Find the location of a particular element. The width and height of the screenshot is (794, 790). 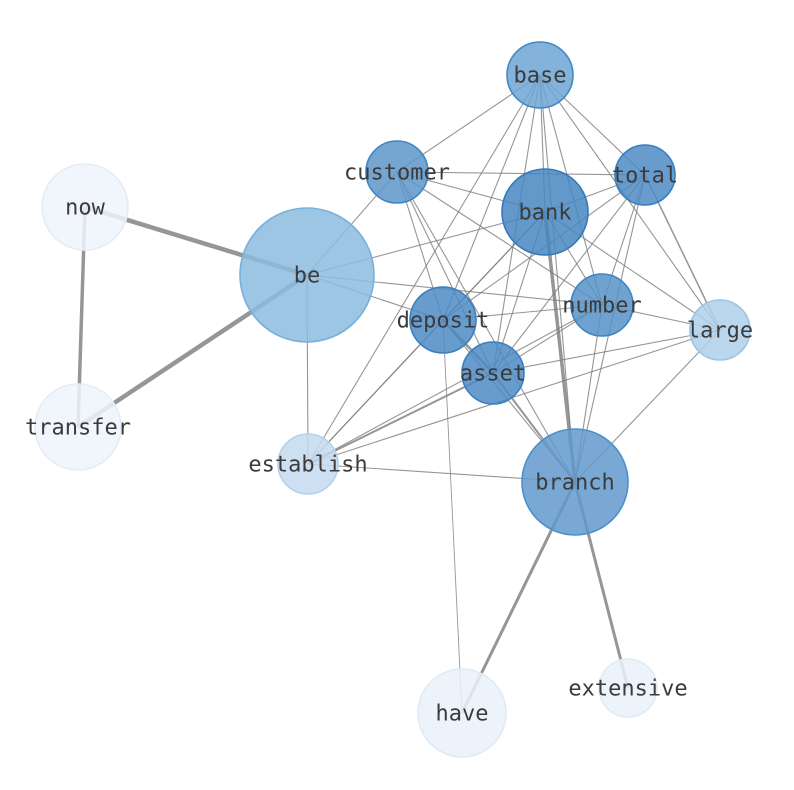

node-number is located at coordinates (602, 305).